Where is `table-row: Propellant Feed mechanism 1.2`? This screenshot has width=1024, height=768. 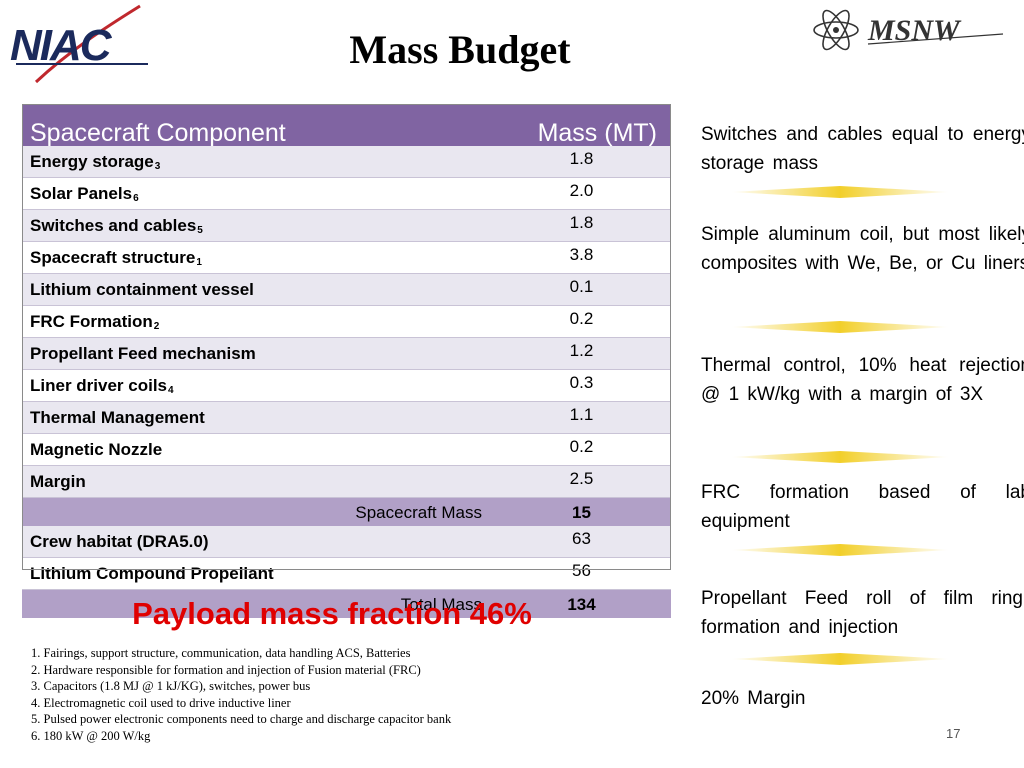 table-row: Propellant Feed mechanism 1.2 is located at coordinates (346, 353).